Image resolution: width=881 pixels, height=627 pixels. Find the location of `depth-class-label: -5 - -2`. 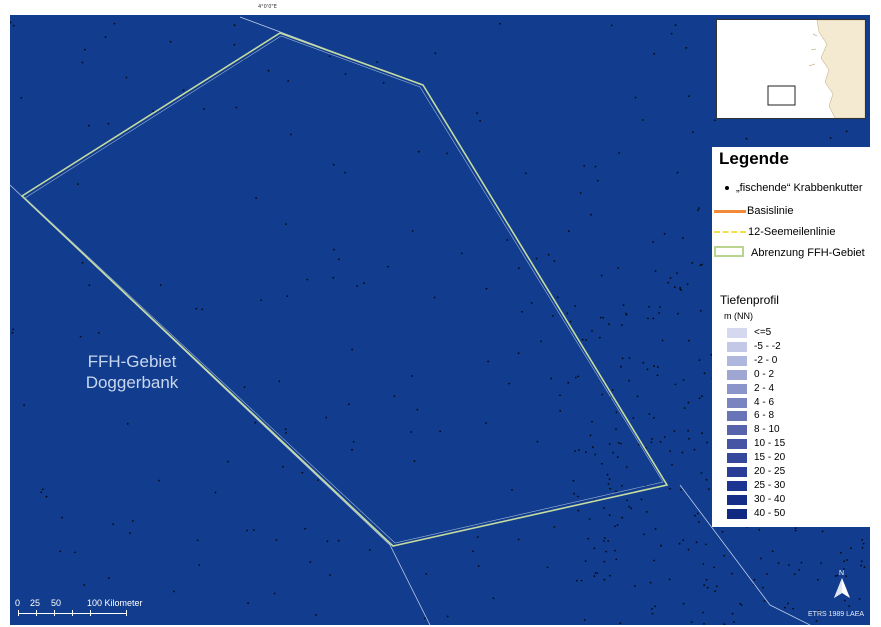

depth-class-label: -5 - -2 is located at coordinates (767, 346).